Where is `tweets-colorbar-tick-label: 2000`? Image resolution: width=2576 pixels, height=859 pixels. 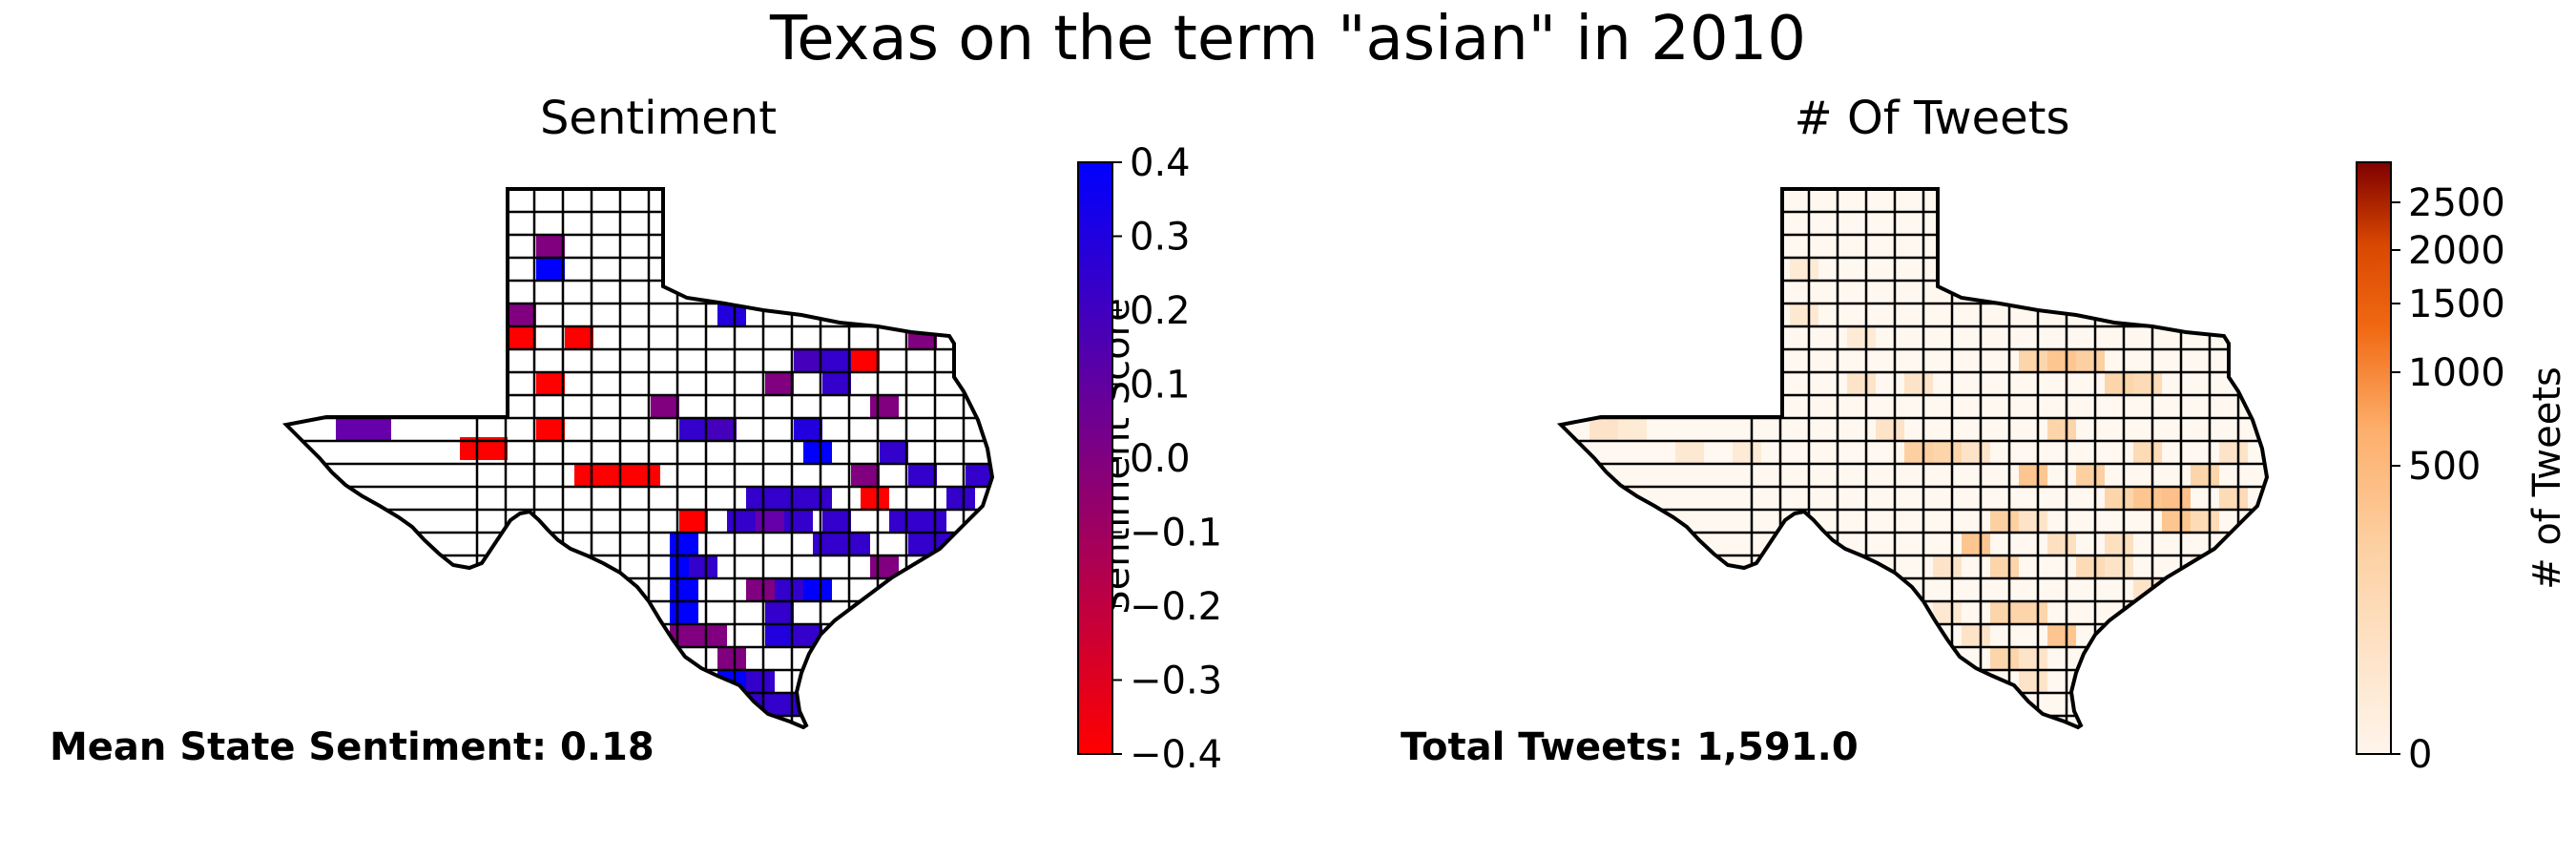 tweets-colorbar-tick-label: 2000 is located at coordinates (2456, 251).